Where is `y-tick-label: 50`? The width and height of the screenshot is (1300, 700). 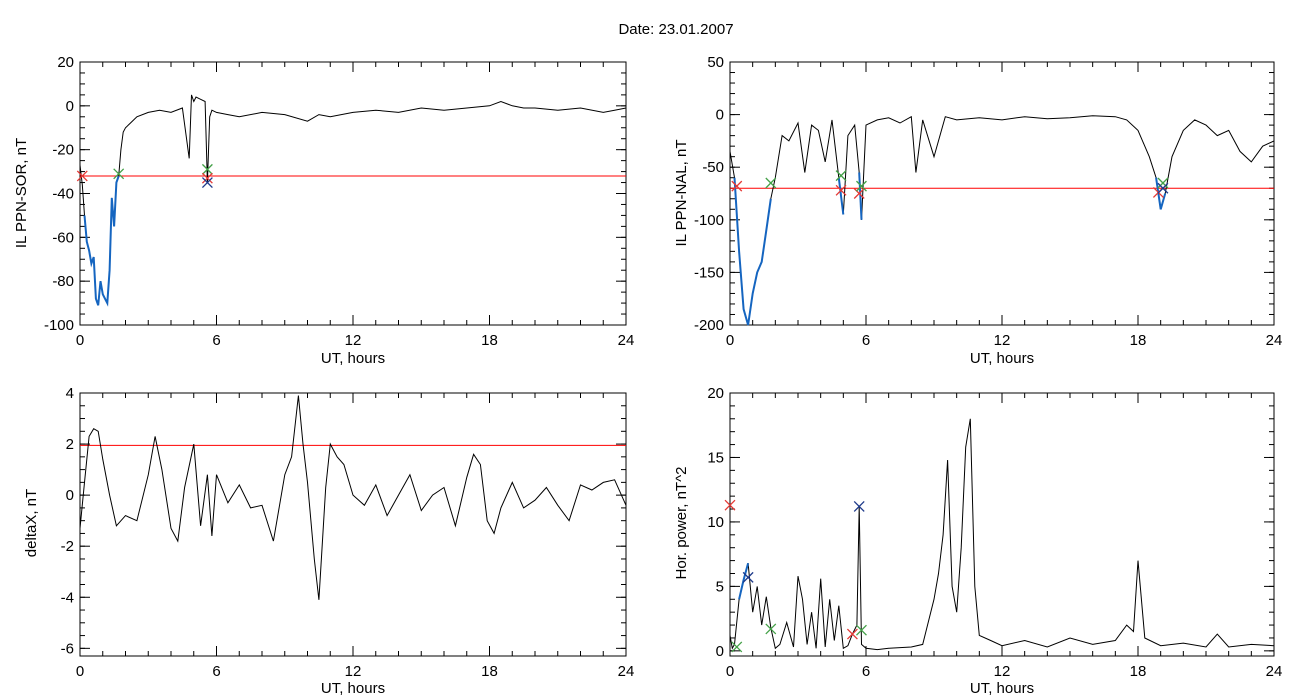 y-tick-label: 50 is located at coordinates (715, 62).